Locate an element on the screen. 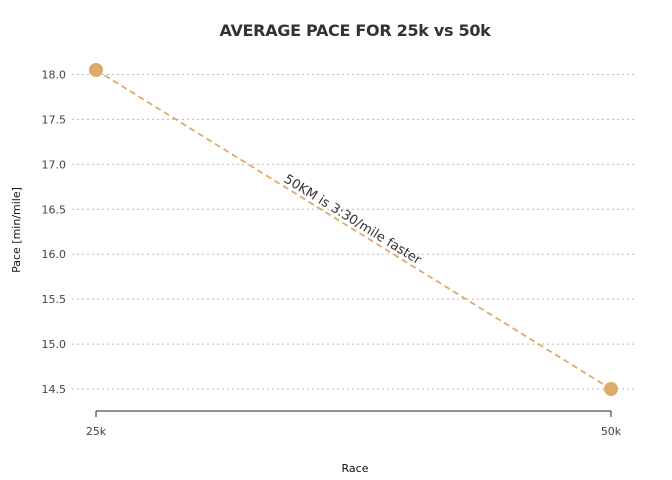 The height and width of the screenshot is (480, 672). y-tick-label: 15.5 is located at coordinates (54, 299).